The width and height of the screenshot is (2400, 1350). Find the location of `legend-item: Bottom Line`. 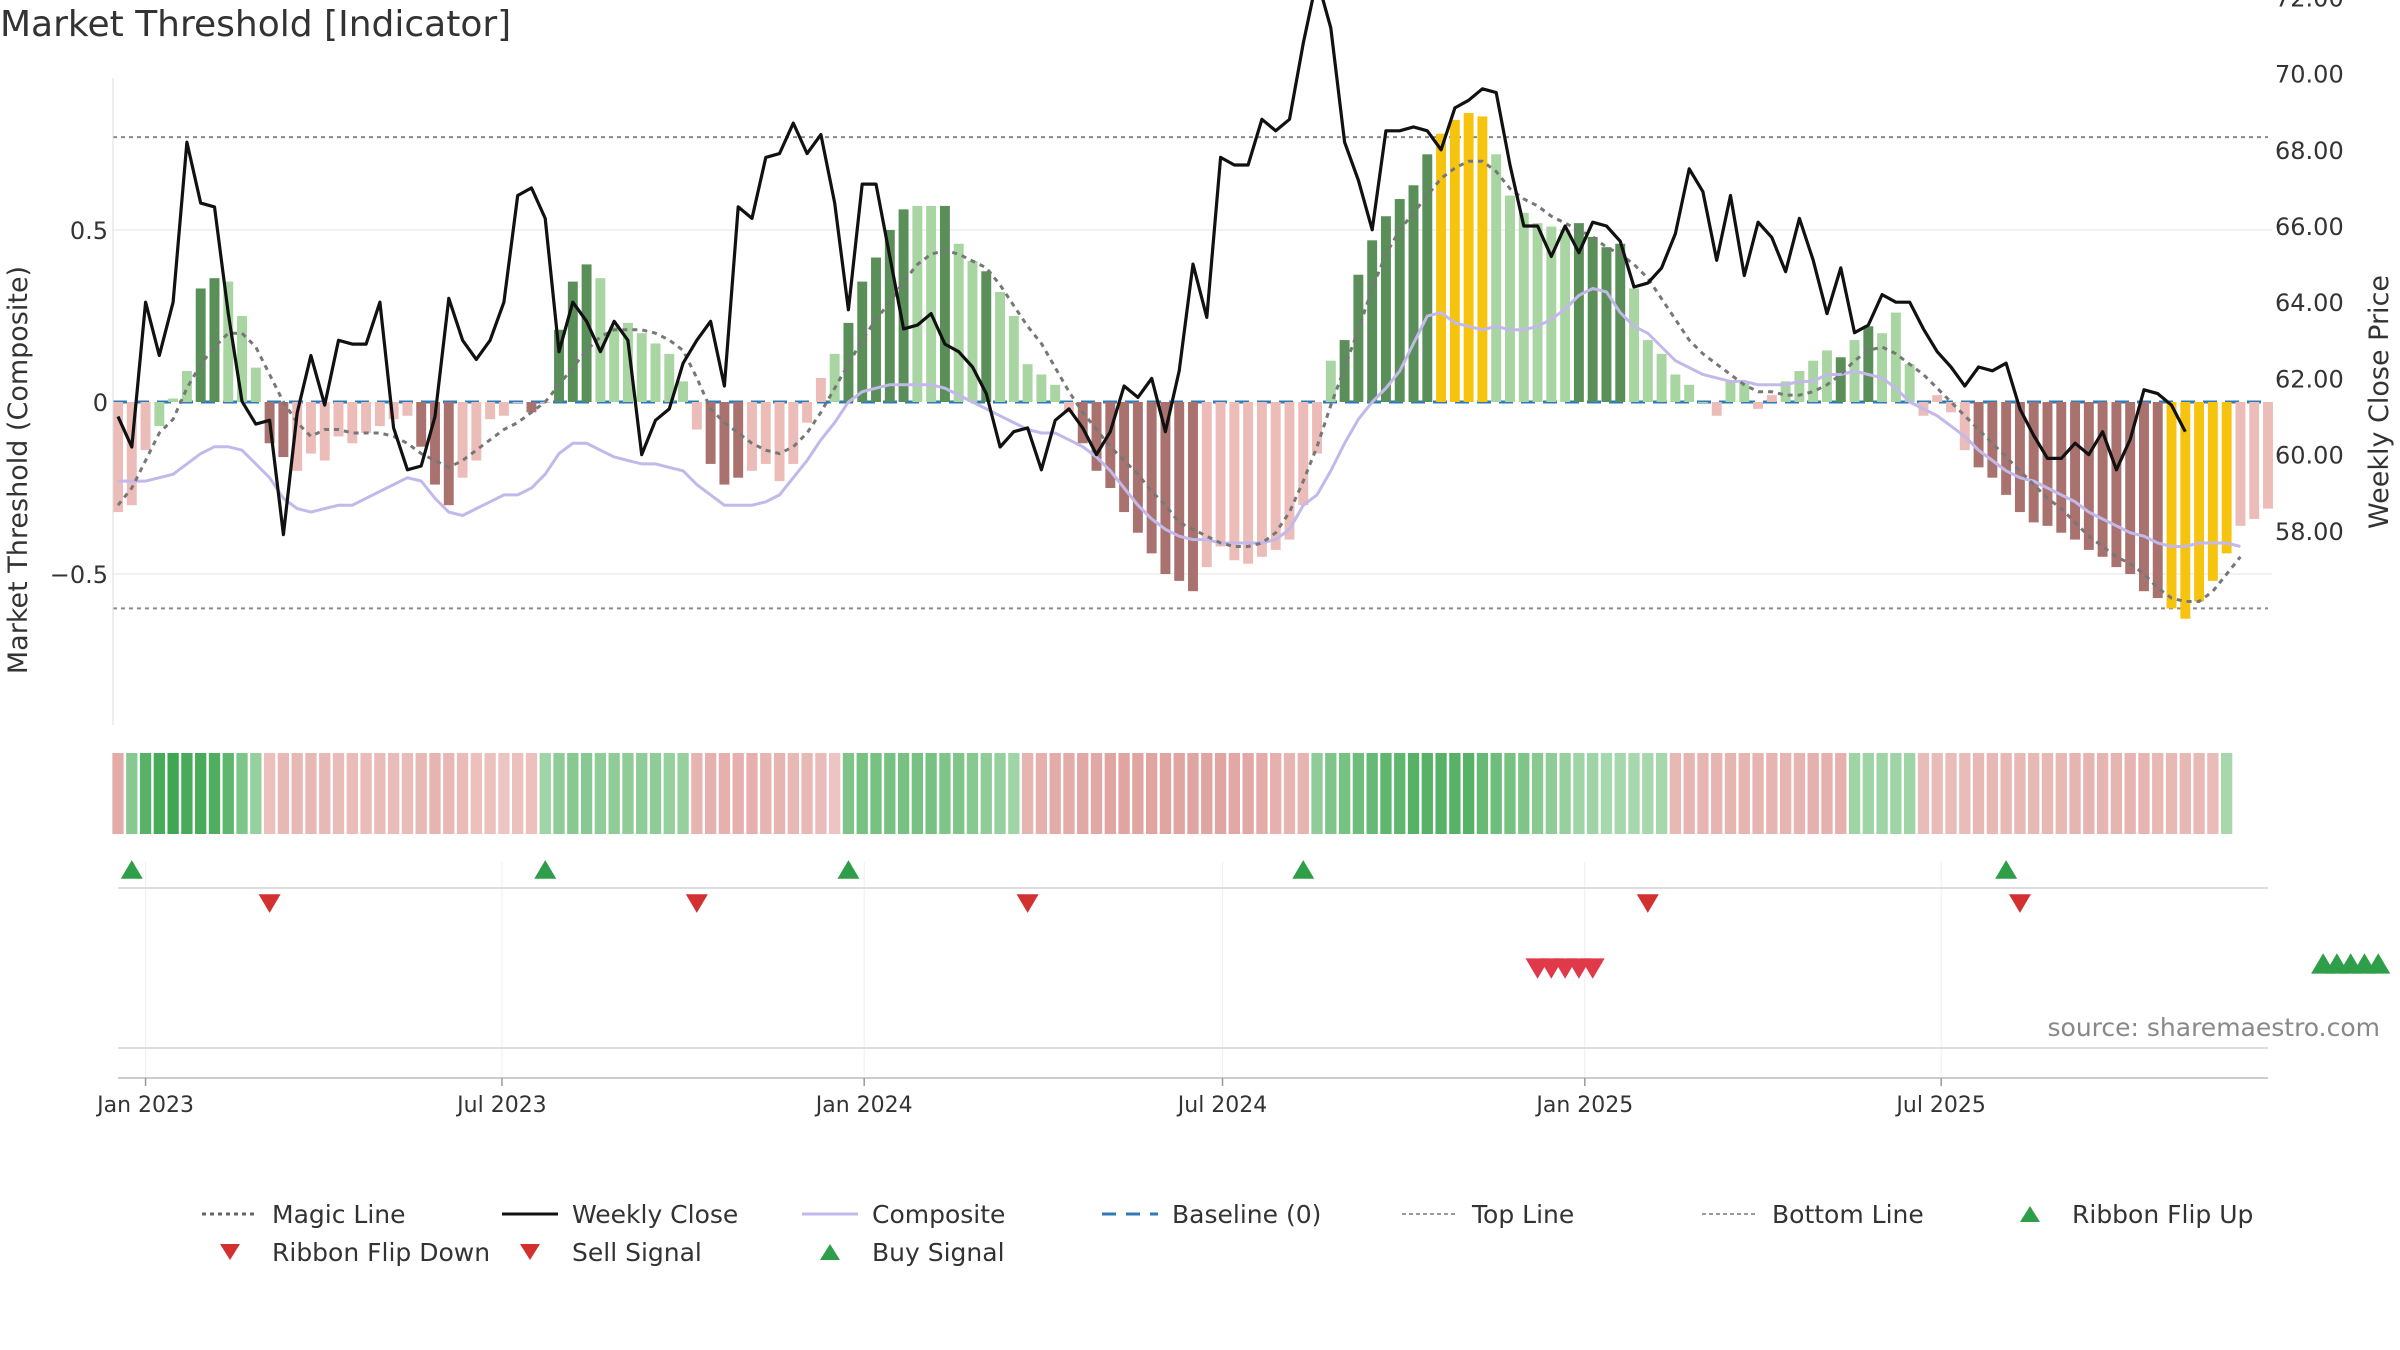

legend-item: Bottom Line is located at coordinates (1850, 1214).